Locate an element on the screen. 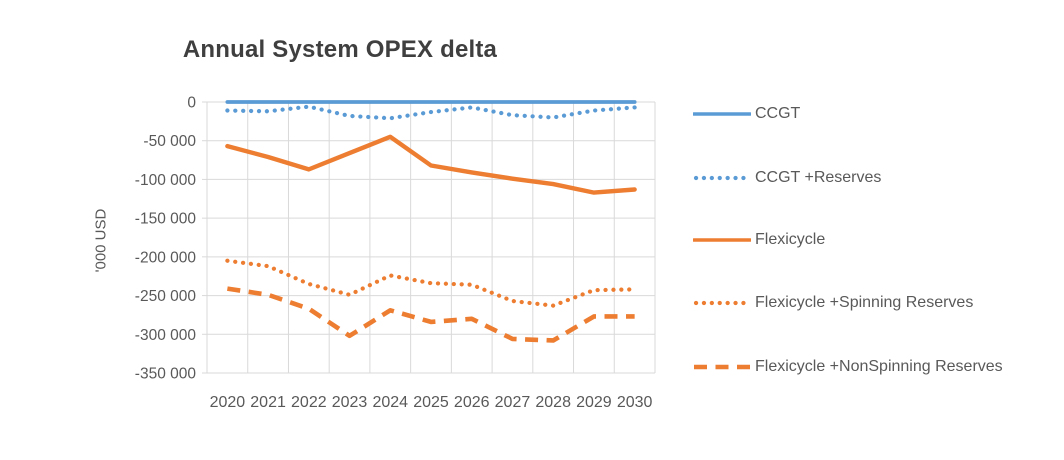 This screenshot has width=1064, height=460. x-tick-label: 2026 is located at coordinates (472, 402).